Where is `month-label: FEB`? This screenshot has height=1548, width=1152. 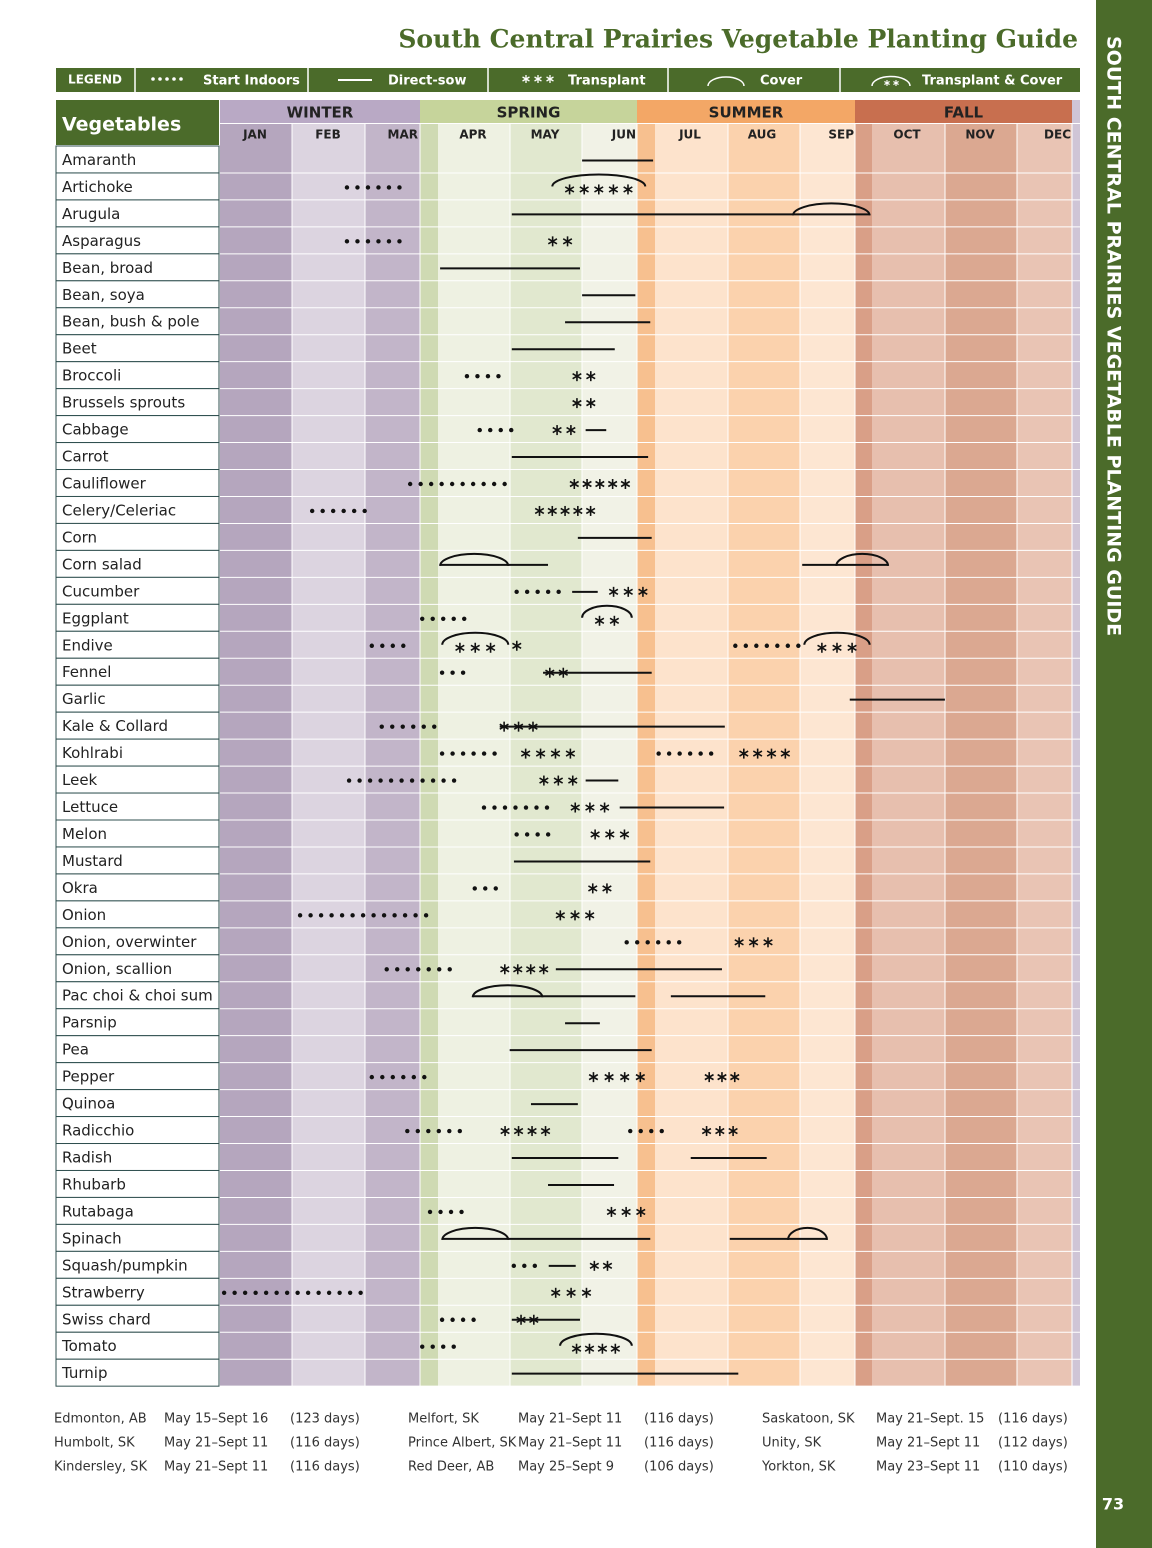 month-label: FEB is located at coordinates (328, 135).